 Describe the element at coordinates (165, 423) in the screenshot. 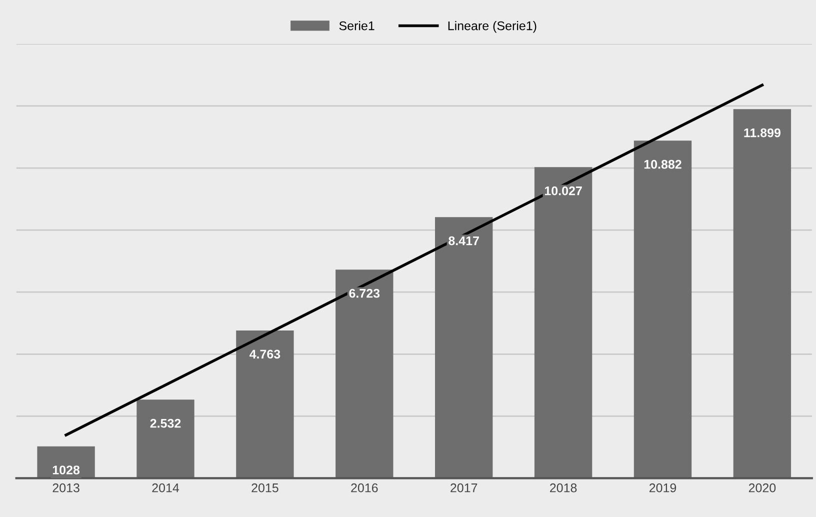

I see `data-label: 2.532` at that location.